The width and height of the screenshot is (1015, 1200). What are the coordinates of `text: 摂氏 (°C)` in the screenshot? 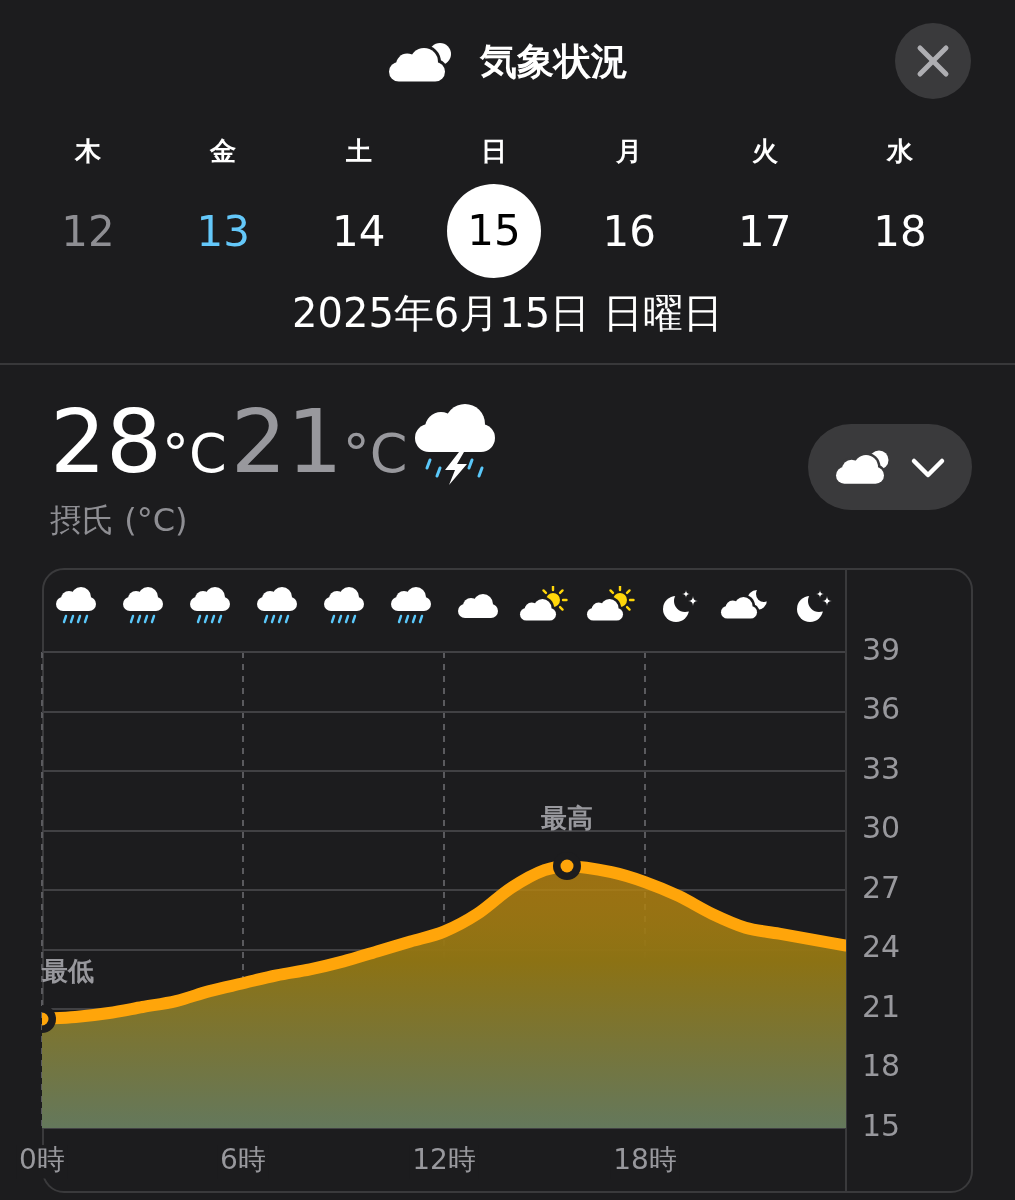 It's located at (119, 520).